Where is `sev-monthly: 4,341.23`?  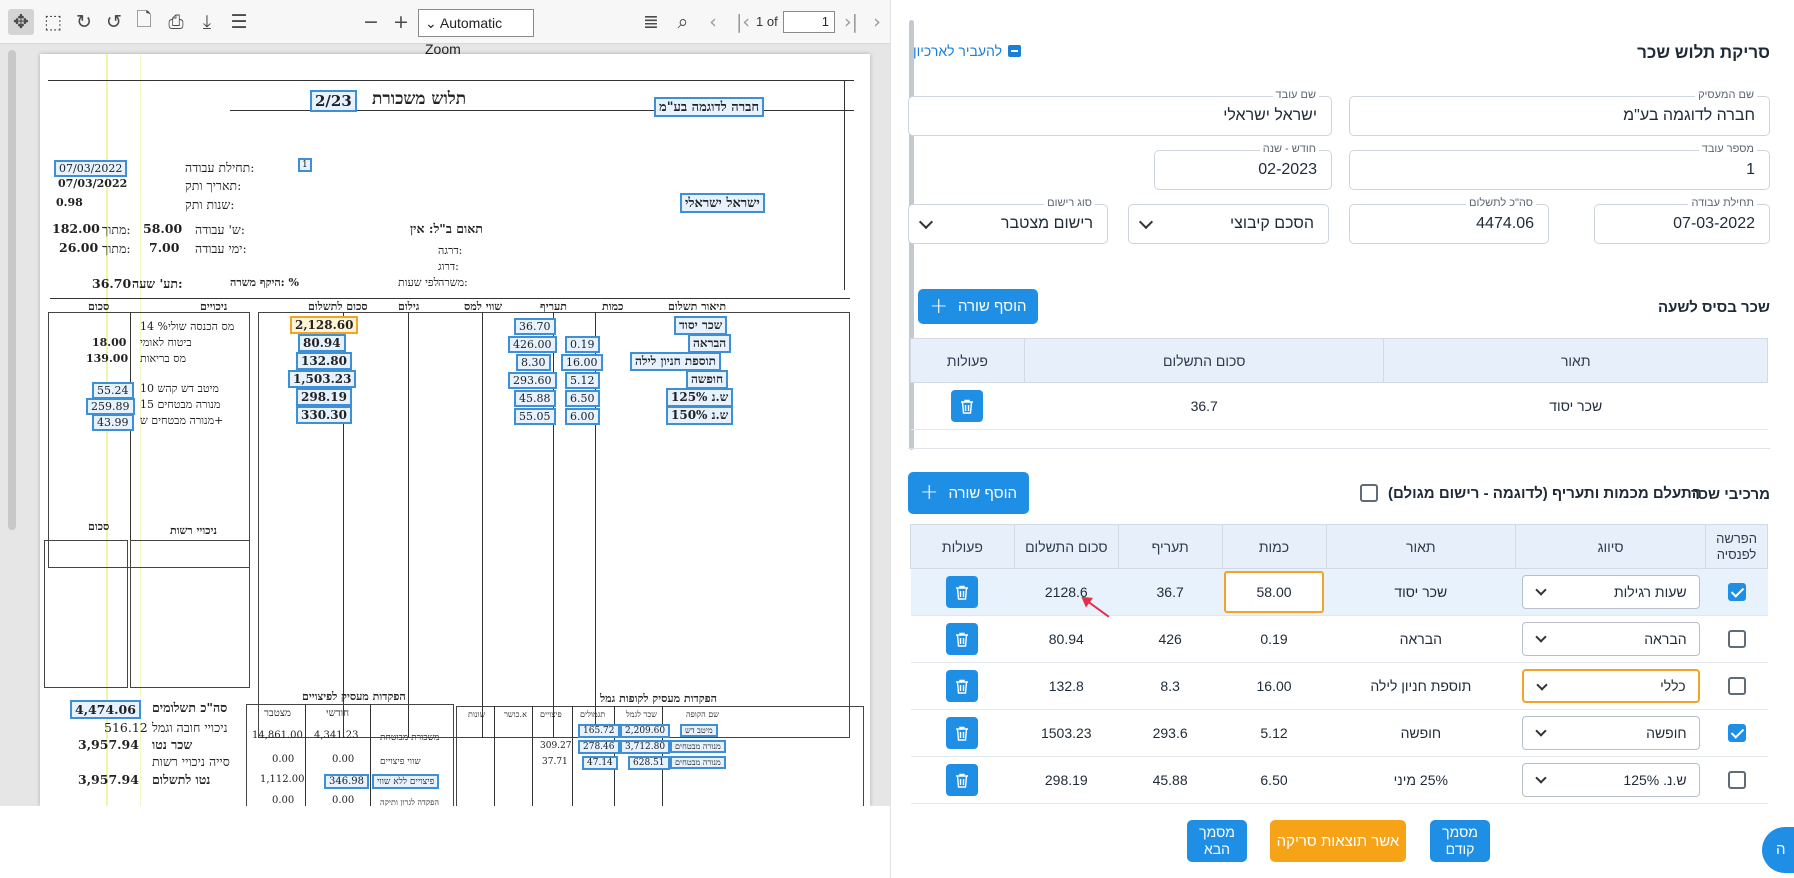 sev-monthly: 4,341.23 is located at coordinates (336, 735).